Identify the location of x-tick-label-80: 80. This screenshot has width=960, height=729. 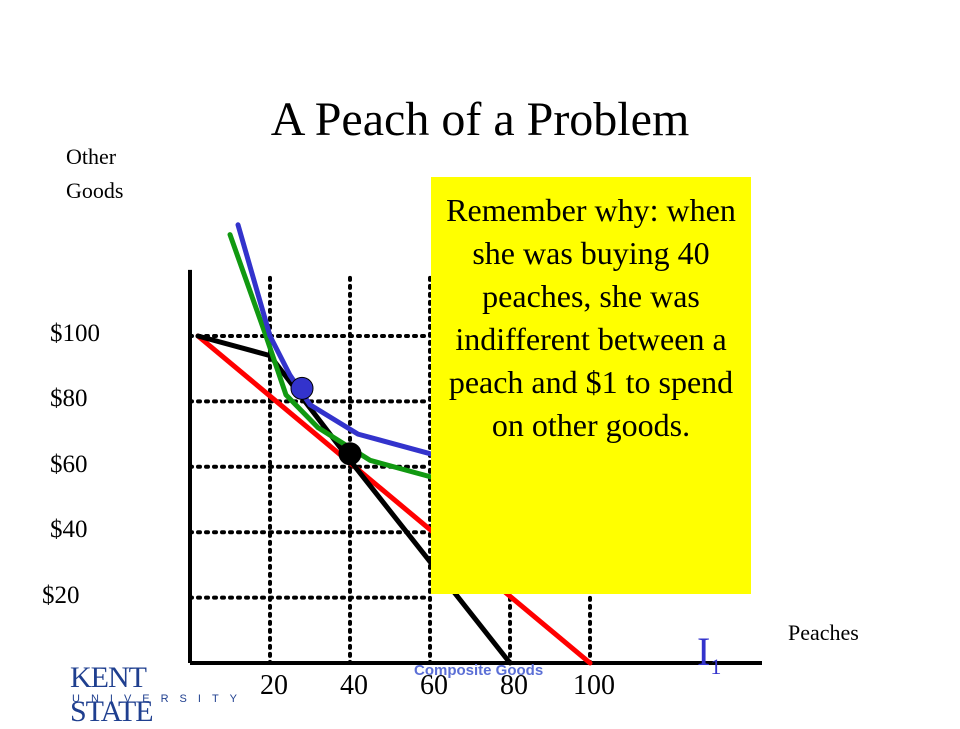
(514, 685).